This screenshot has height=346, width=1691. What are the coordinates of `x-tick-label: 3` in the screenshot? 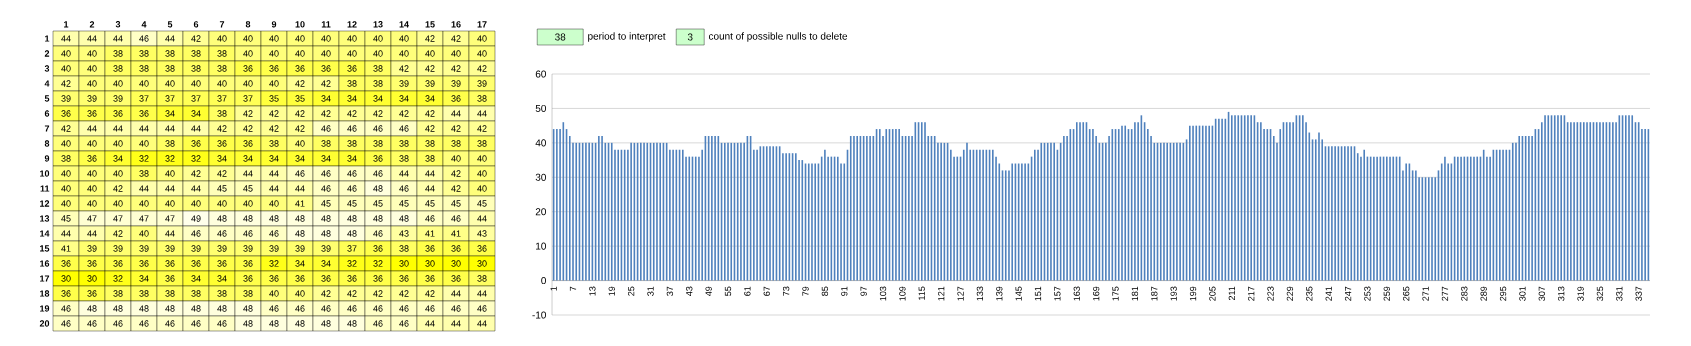 It's located at (118, 24).